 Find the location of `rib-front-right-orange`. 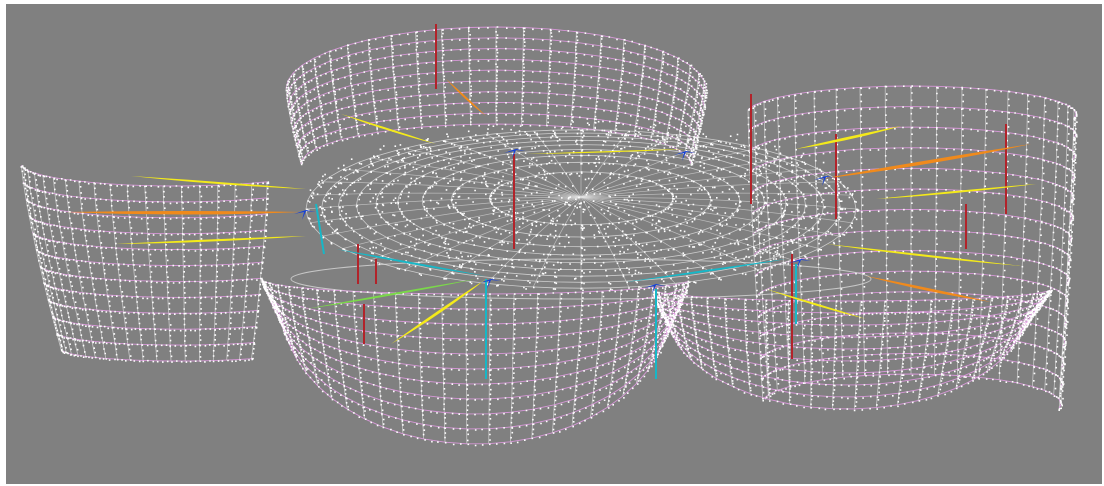

rib-front-right-orange is located at coordinates (928, 289).